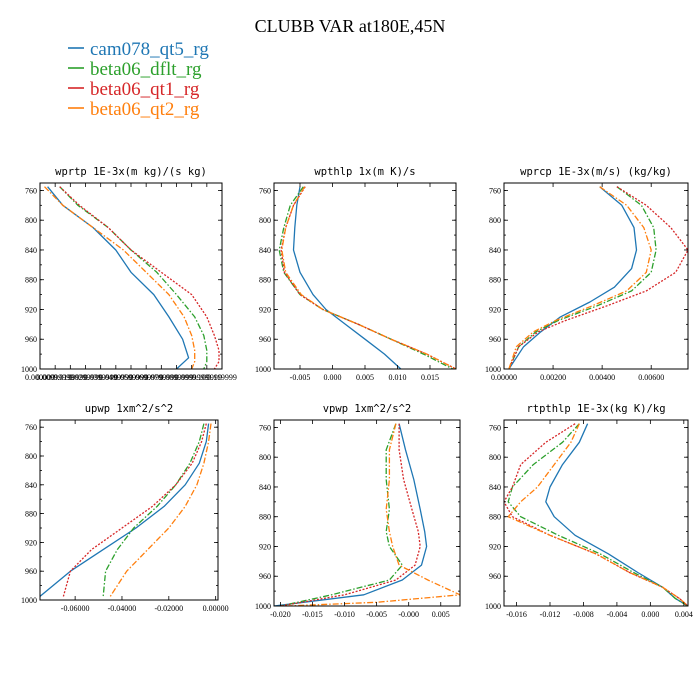 The width and height of the screenshot is (700, 700). Describe the element at coordinates (583, 614) in the screenshot. I see `x-tick-label: -0.008` at that location.